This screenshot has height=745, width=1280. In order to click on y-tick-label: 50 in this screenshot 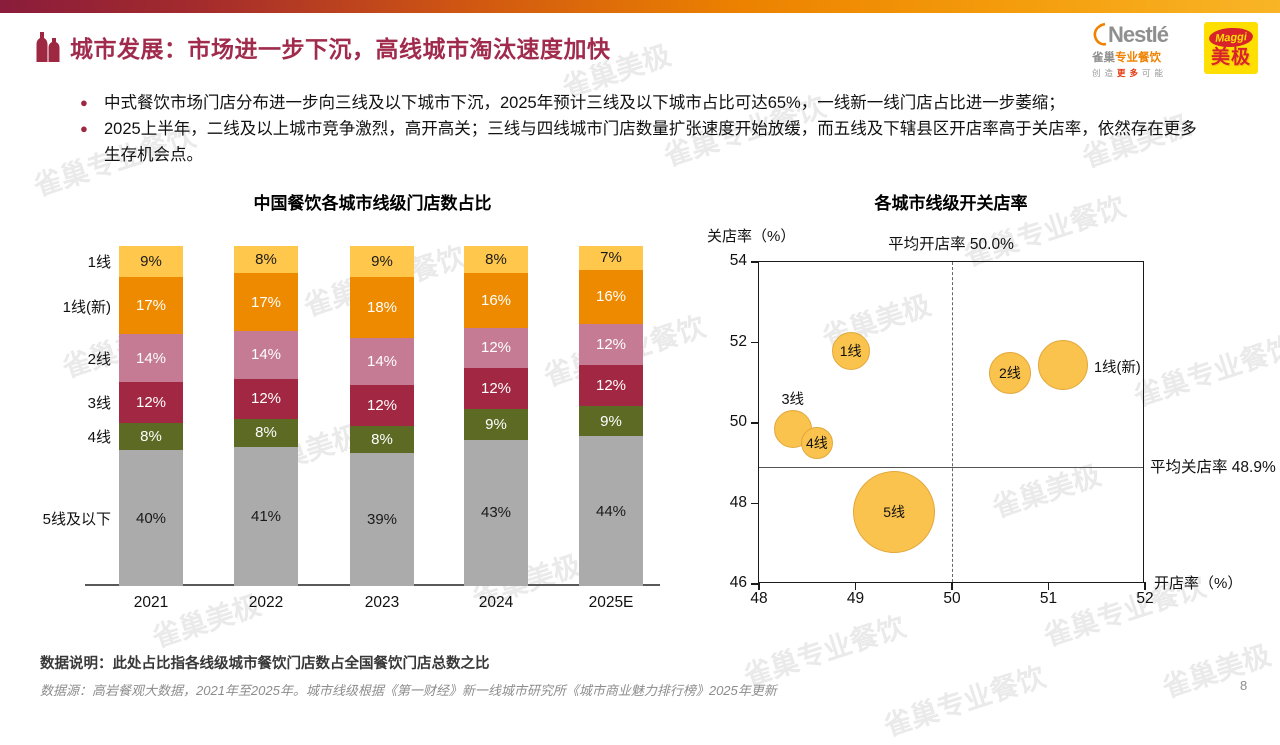, I will do `click(738, 421)`.